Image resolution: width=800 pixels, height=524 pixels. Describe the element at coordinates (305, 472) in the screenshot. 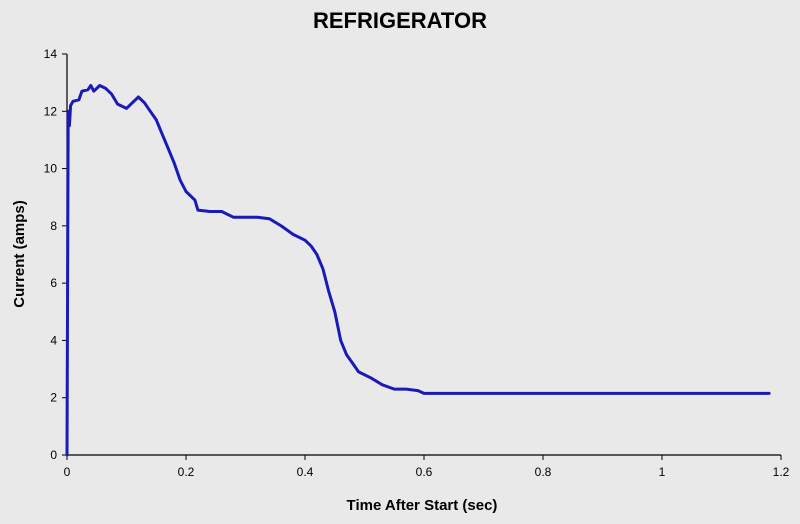

I see `x-tick-label: 0.4` at that location.